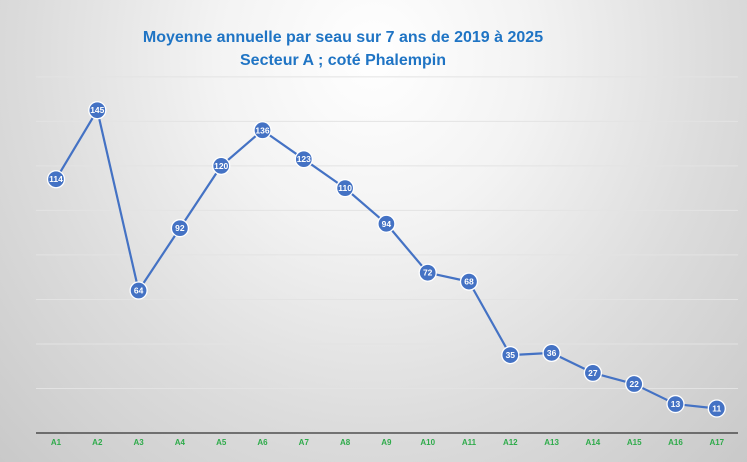 This screenshot has width=747, height=462. I want to click on data-point: 11, so click(716, 408).